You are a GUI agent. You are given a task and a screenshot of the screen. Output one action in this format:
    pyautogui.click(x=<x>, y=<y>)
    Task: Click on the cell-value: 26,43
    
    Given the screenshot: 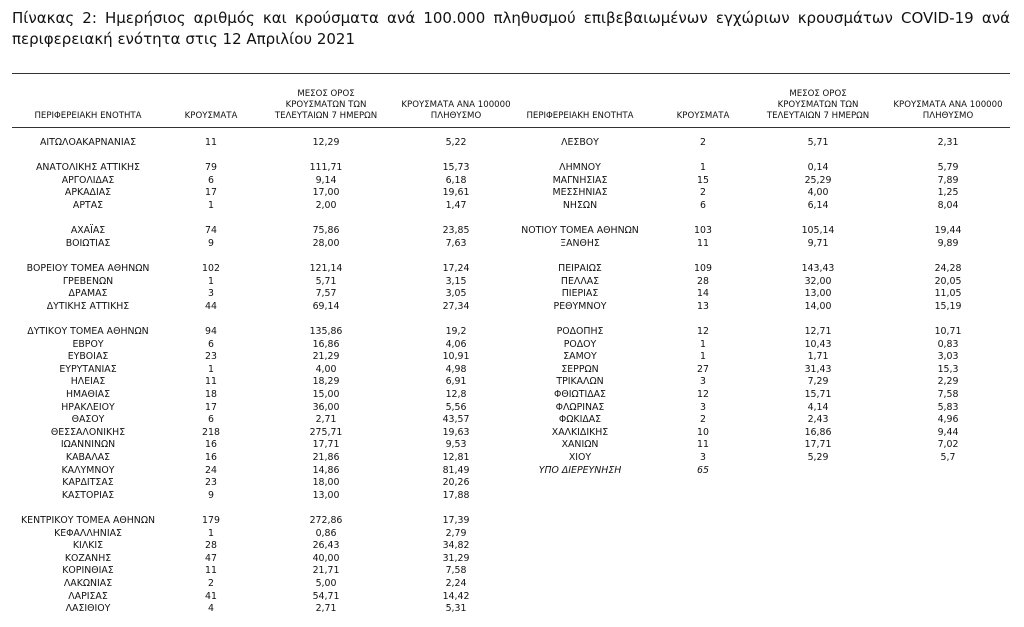 What is the action you would take?
    pyautogui.click(x=326, y=546)
    